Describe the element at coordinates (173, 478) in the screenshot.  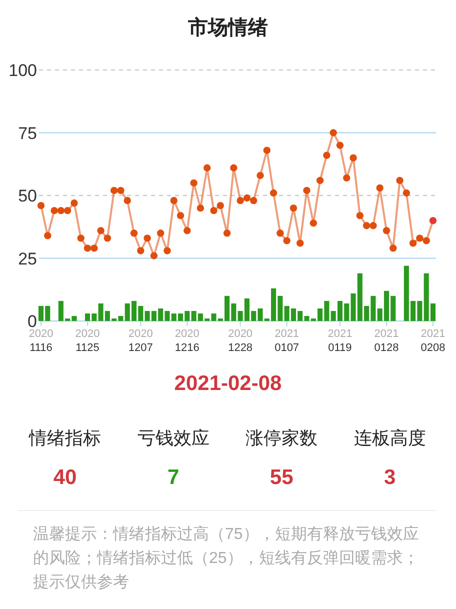
I see `data-label: 7` at that location.